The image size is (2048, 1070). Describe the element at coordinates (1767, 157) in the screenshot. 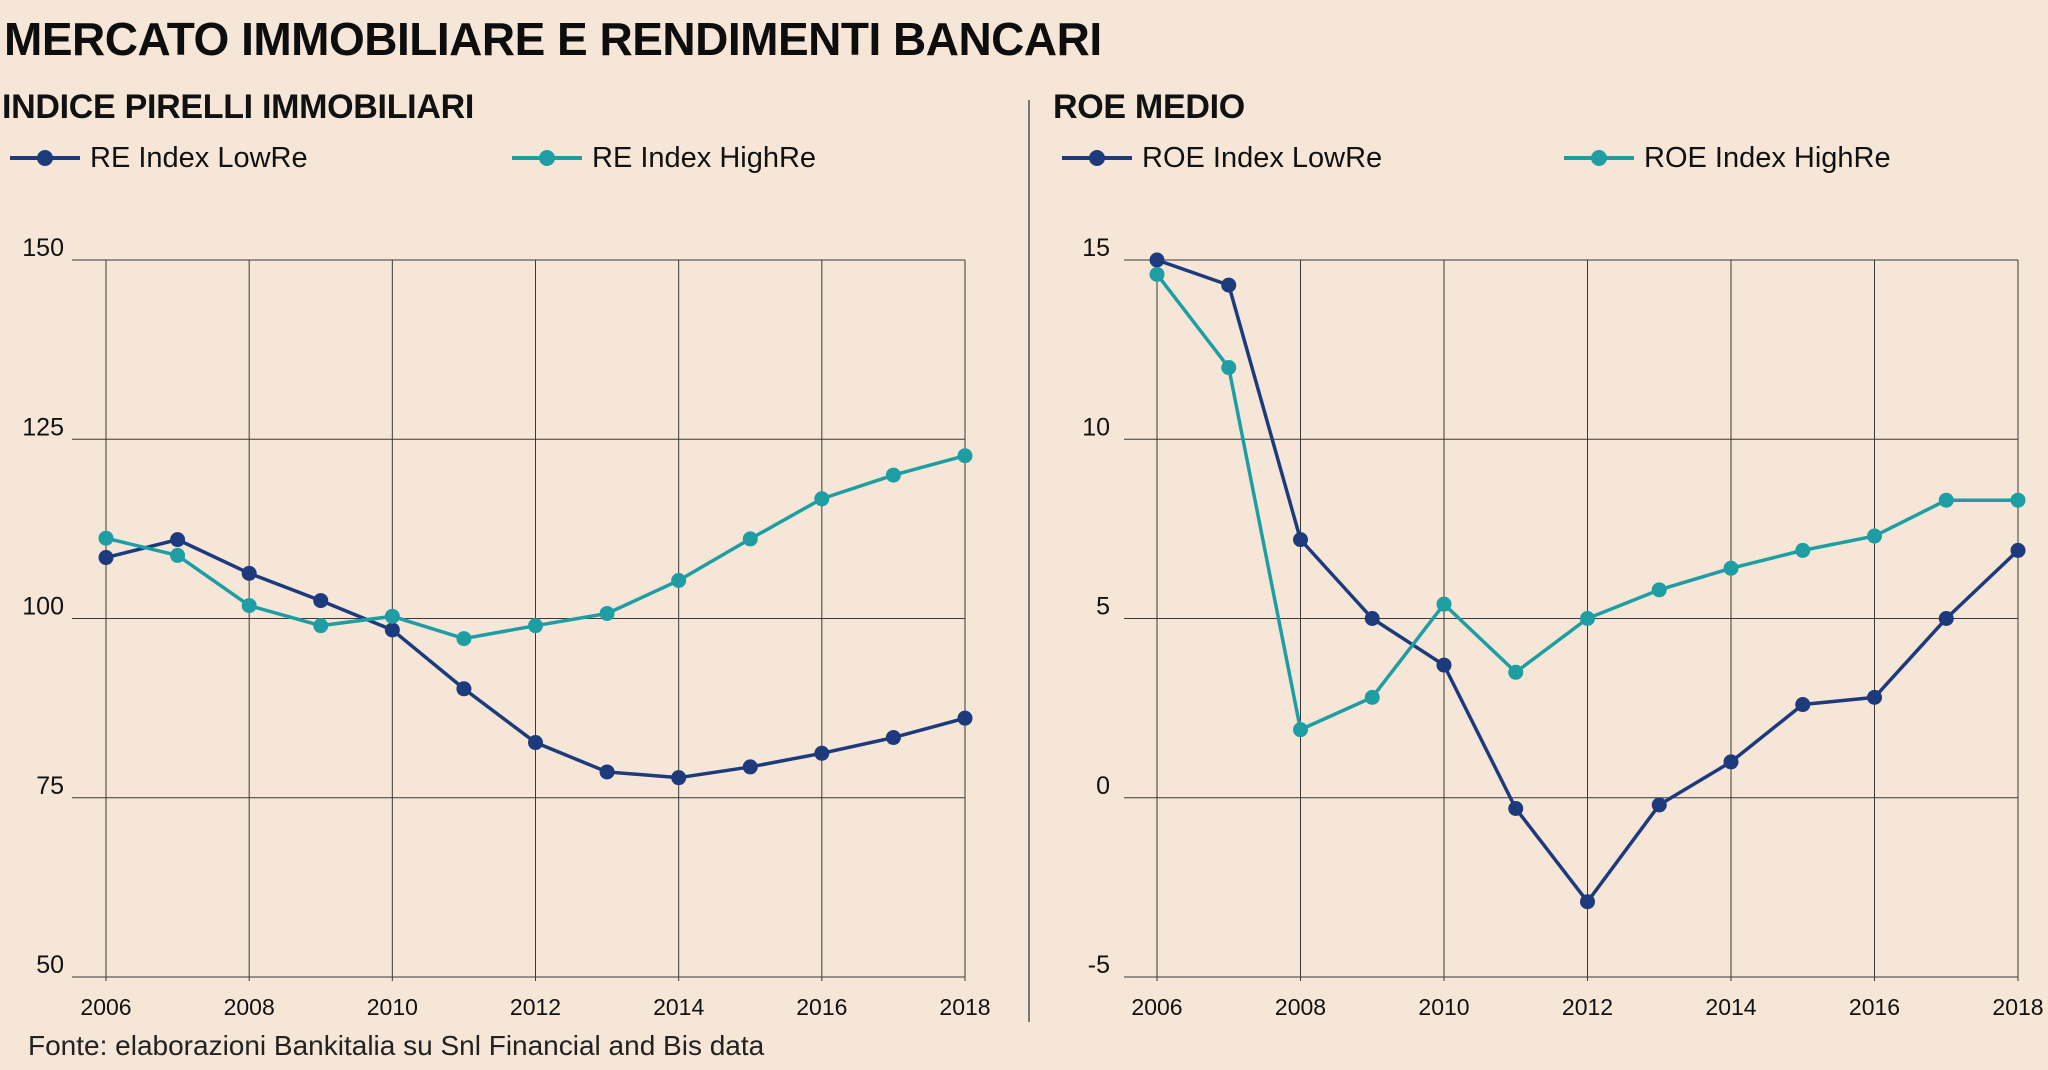

I see `legend-label-roe-high: ROE Index HighRe` at that location.